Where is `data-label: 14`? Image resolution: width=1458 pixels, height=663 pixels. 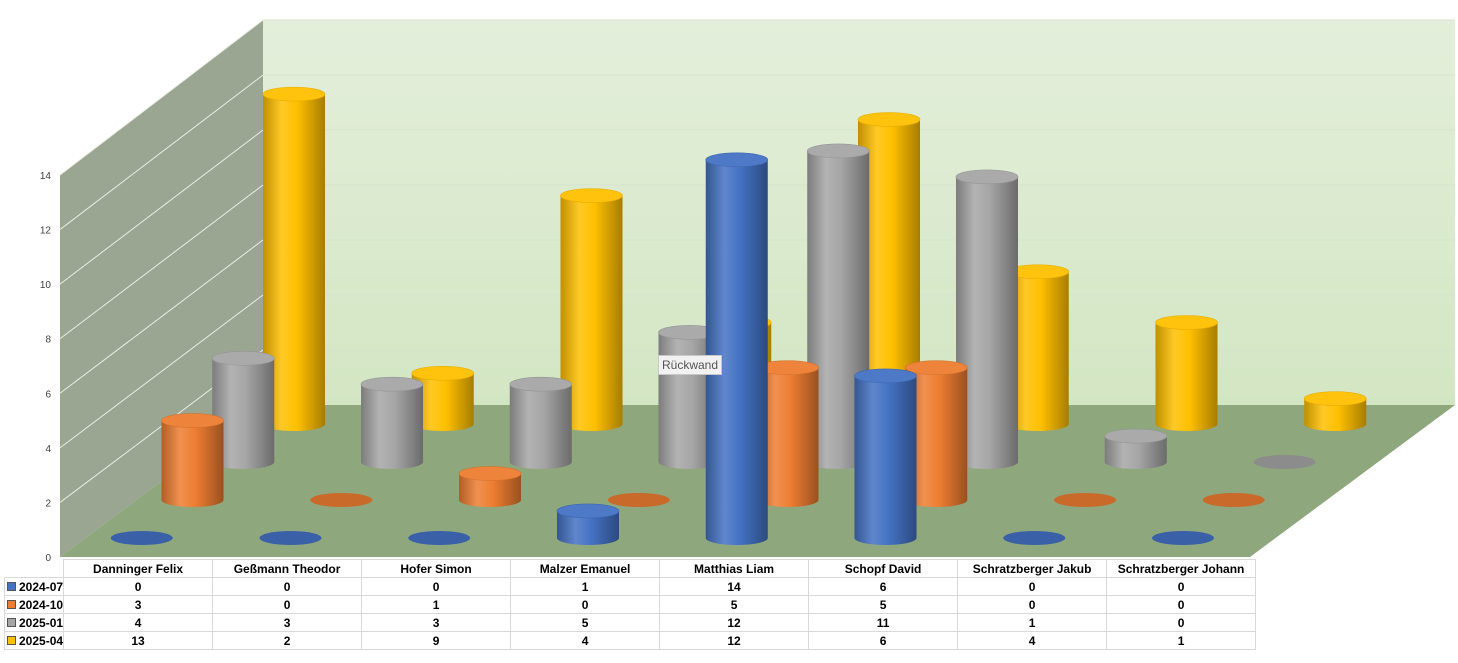 data-label: 14 is located at coordinates (734, 586).